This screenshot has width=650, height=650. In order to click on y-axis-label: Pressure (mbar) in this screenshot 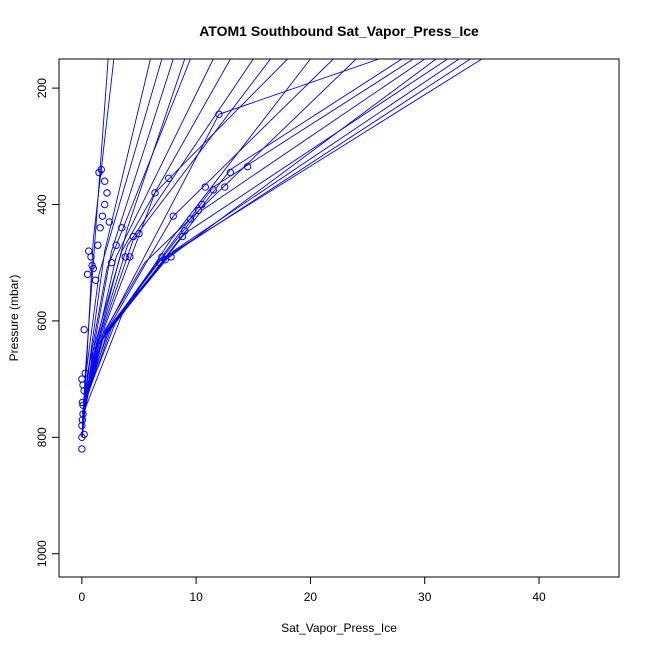, I will do `click(14, 318)`.